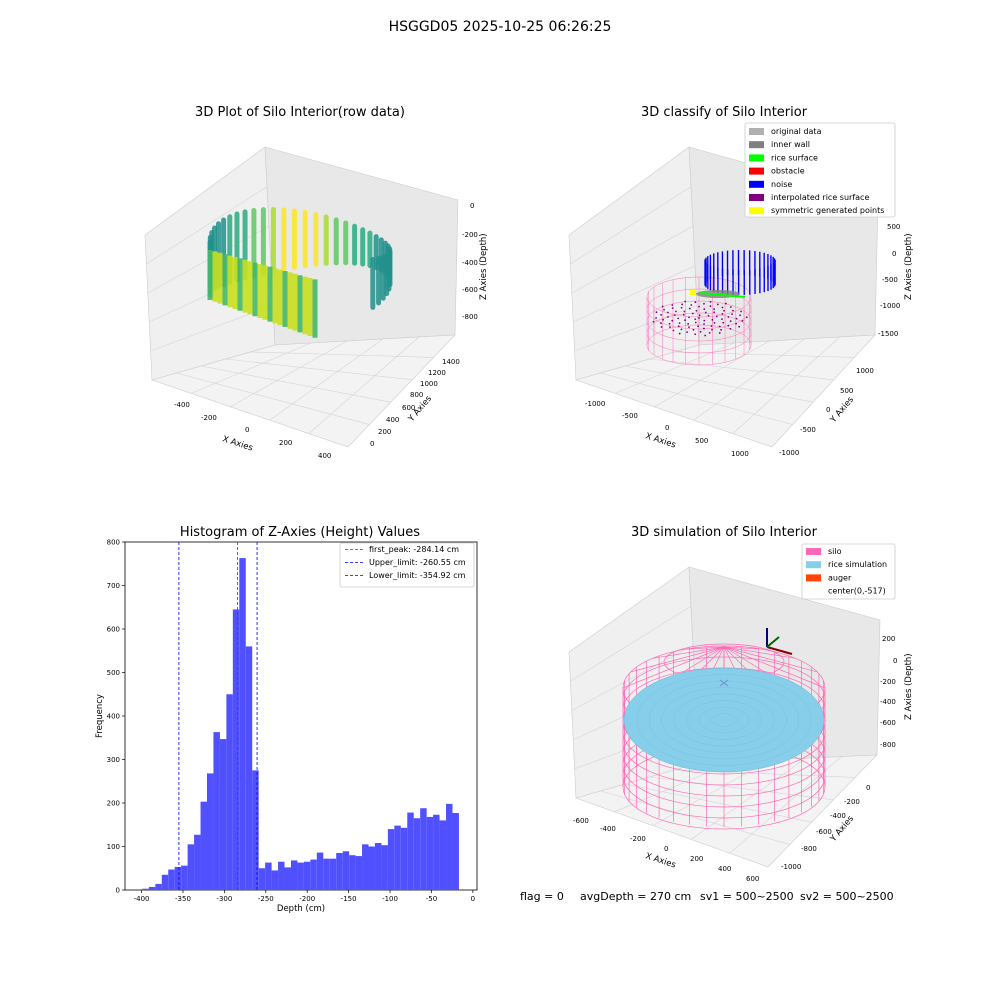 The image size is (1000, 1000). I want to click on simulation-z-tick: -600, so click(888, 723).